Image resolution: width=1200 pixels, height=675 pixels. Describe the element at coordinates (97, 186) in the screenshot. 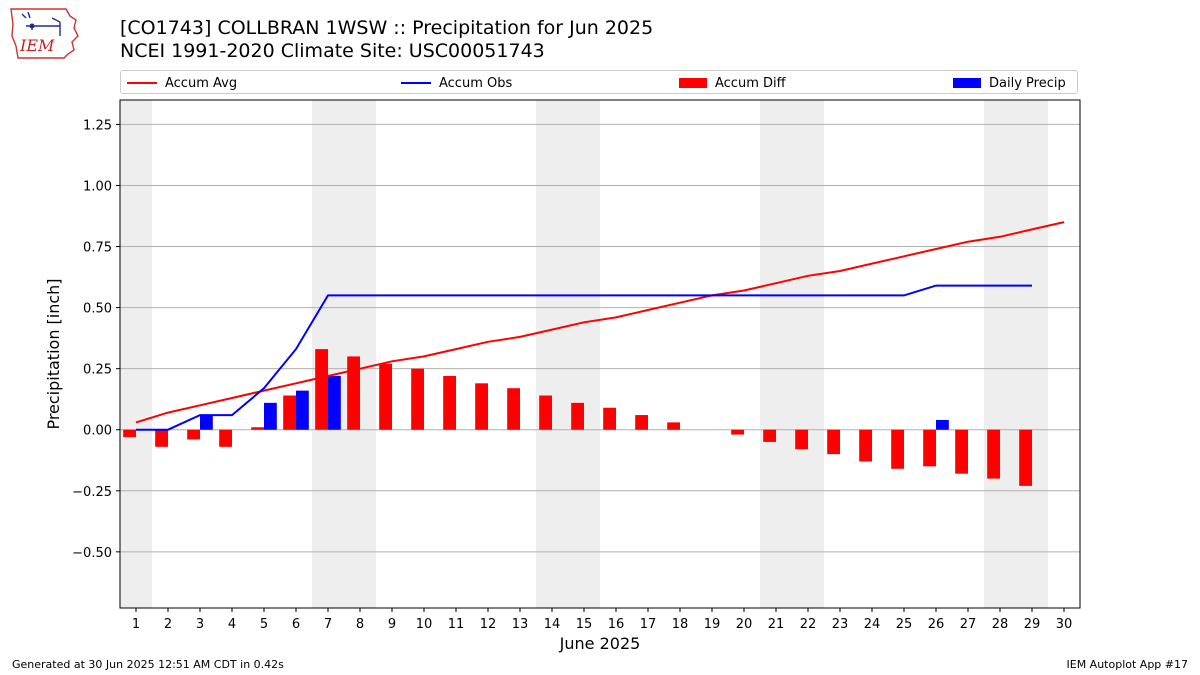

I see `y-tick-label: 1.00` at that location.